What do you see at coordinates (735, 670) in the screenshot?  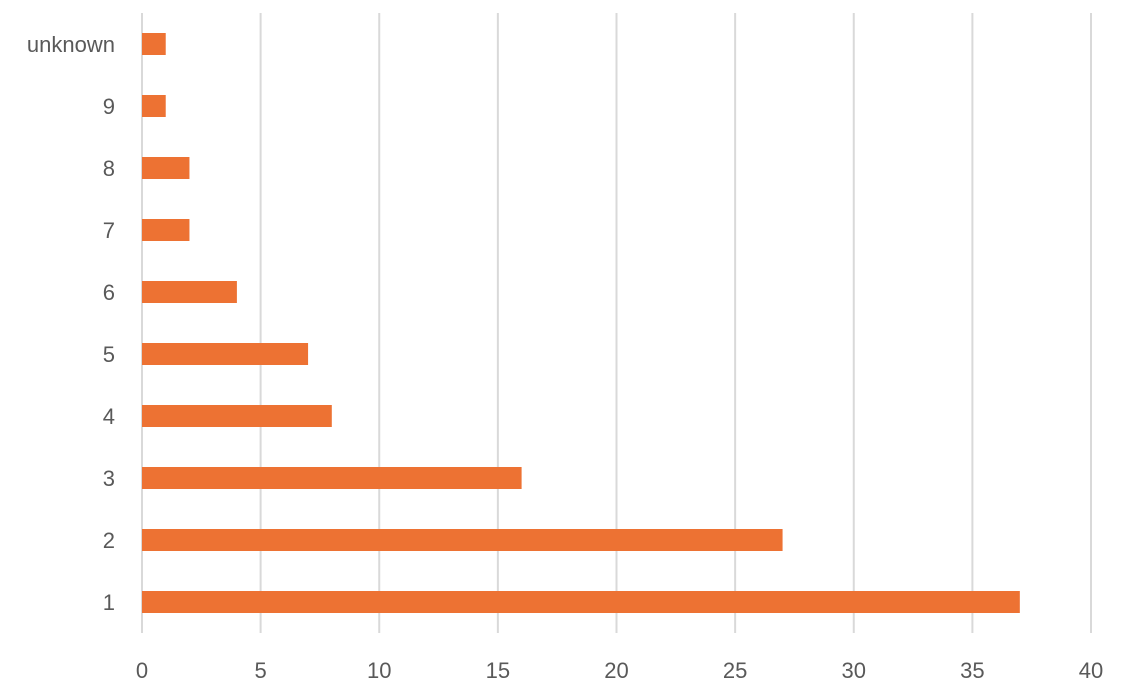 I see `x-tick-label: 25` at bounding box center [735, 670].